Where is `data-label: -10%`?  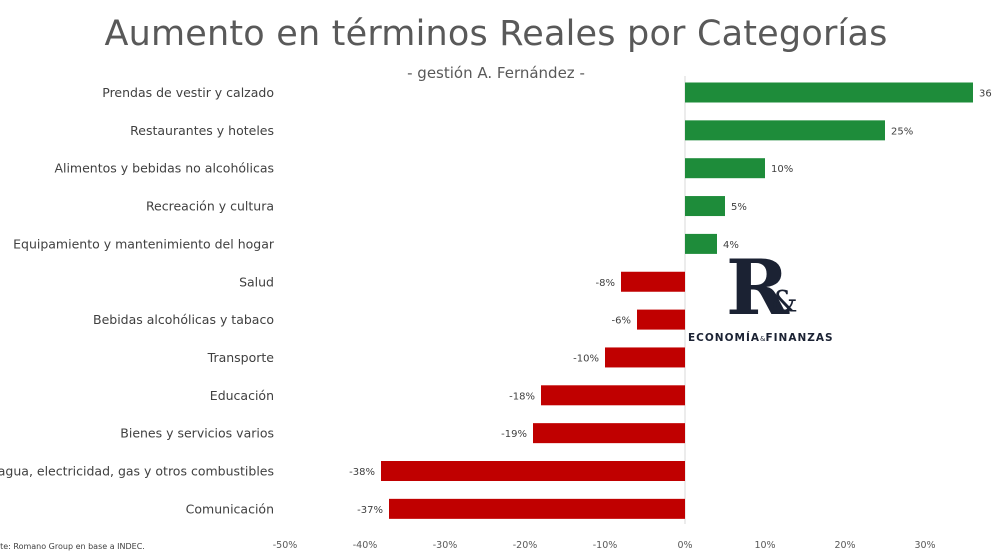
data-label: -10% is located at coordinates (586, 358).